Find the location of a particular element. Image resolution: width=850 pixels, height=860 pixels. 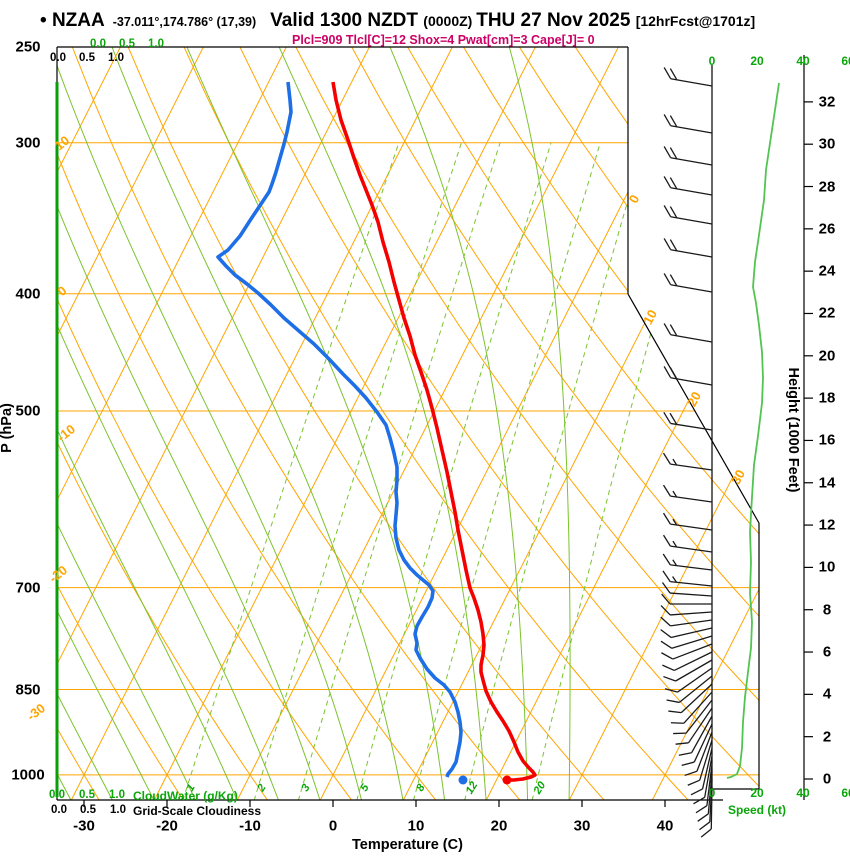

x-axis-title: Temperature (C) is located at coordinates (407, 845).